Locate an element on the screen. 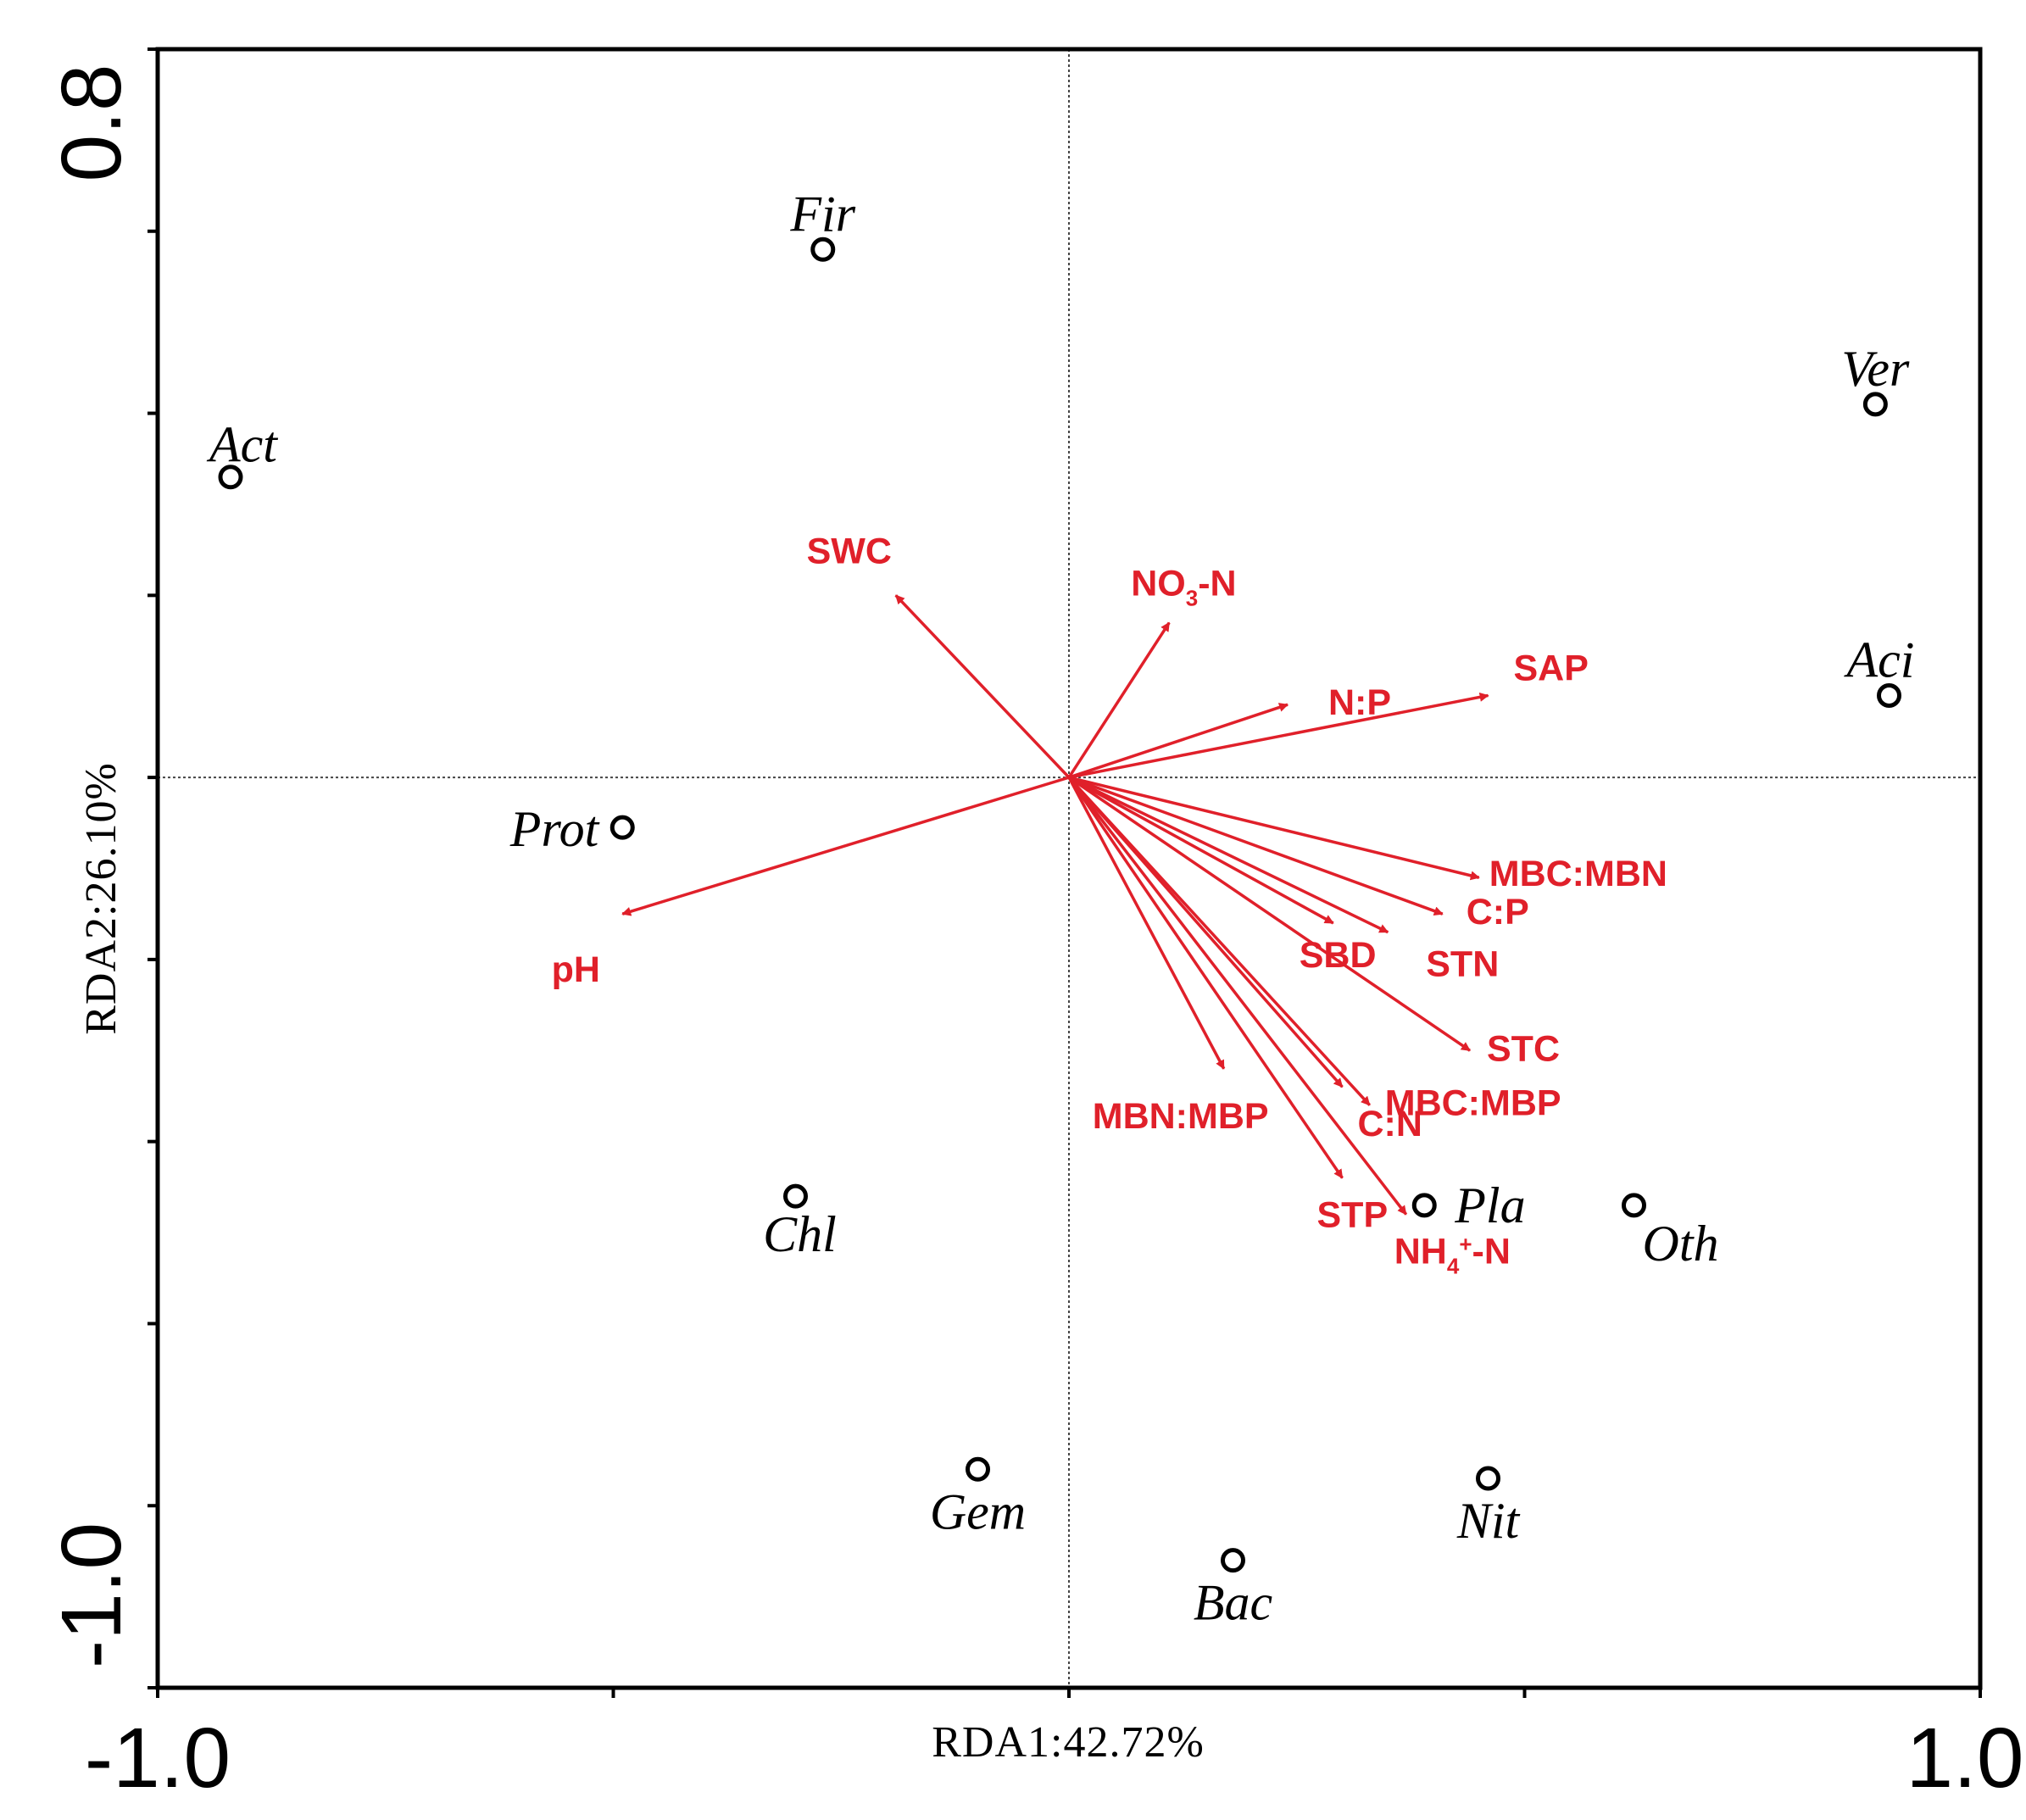 This screenshot has width=2026, height=1820. x-tick-label-max: 1.0 is located at coordinates (1965, 1759).